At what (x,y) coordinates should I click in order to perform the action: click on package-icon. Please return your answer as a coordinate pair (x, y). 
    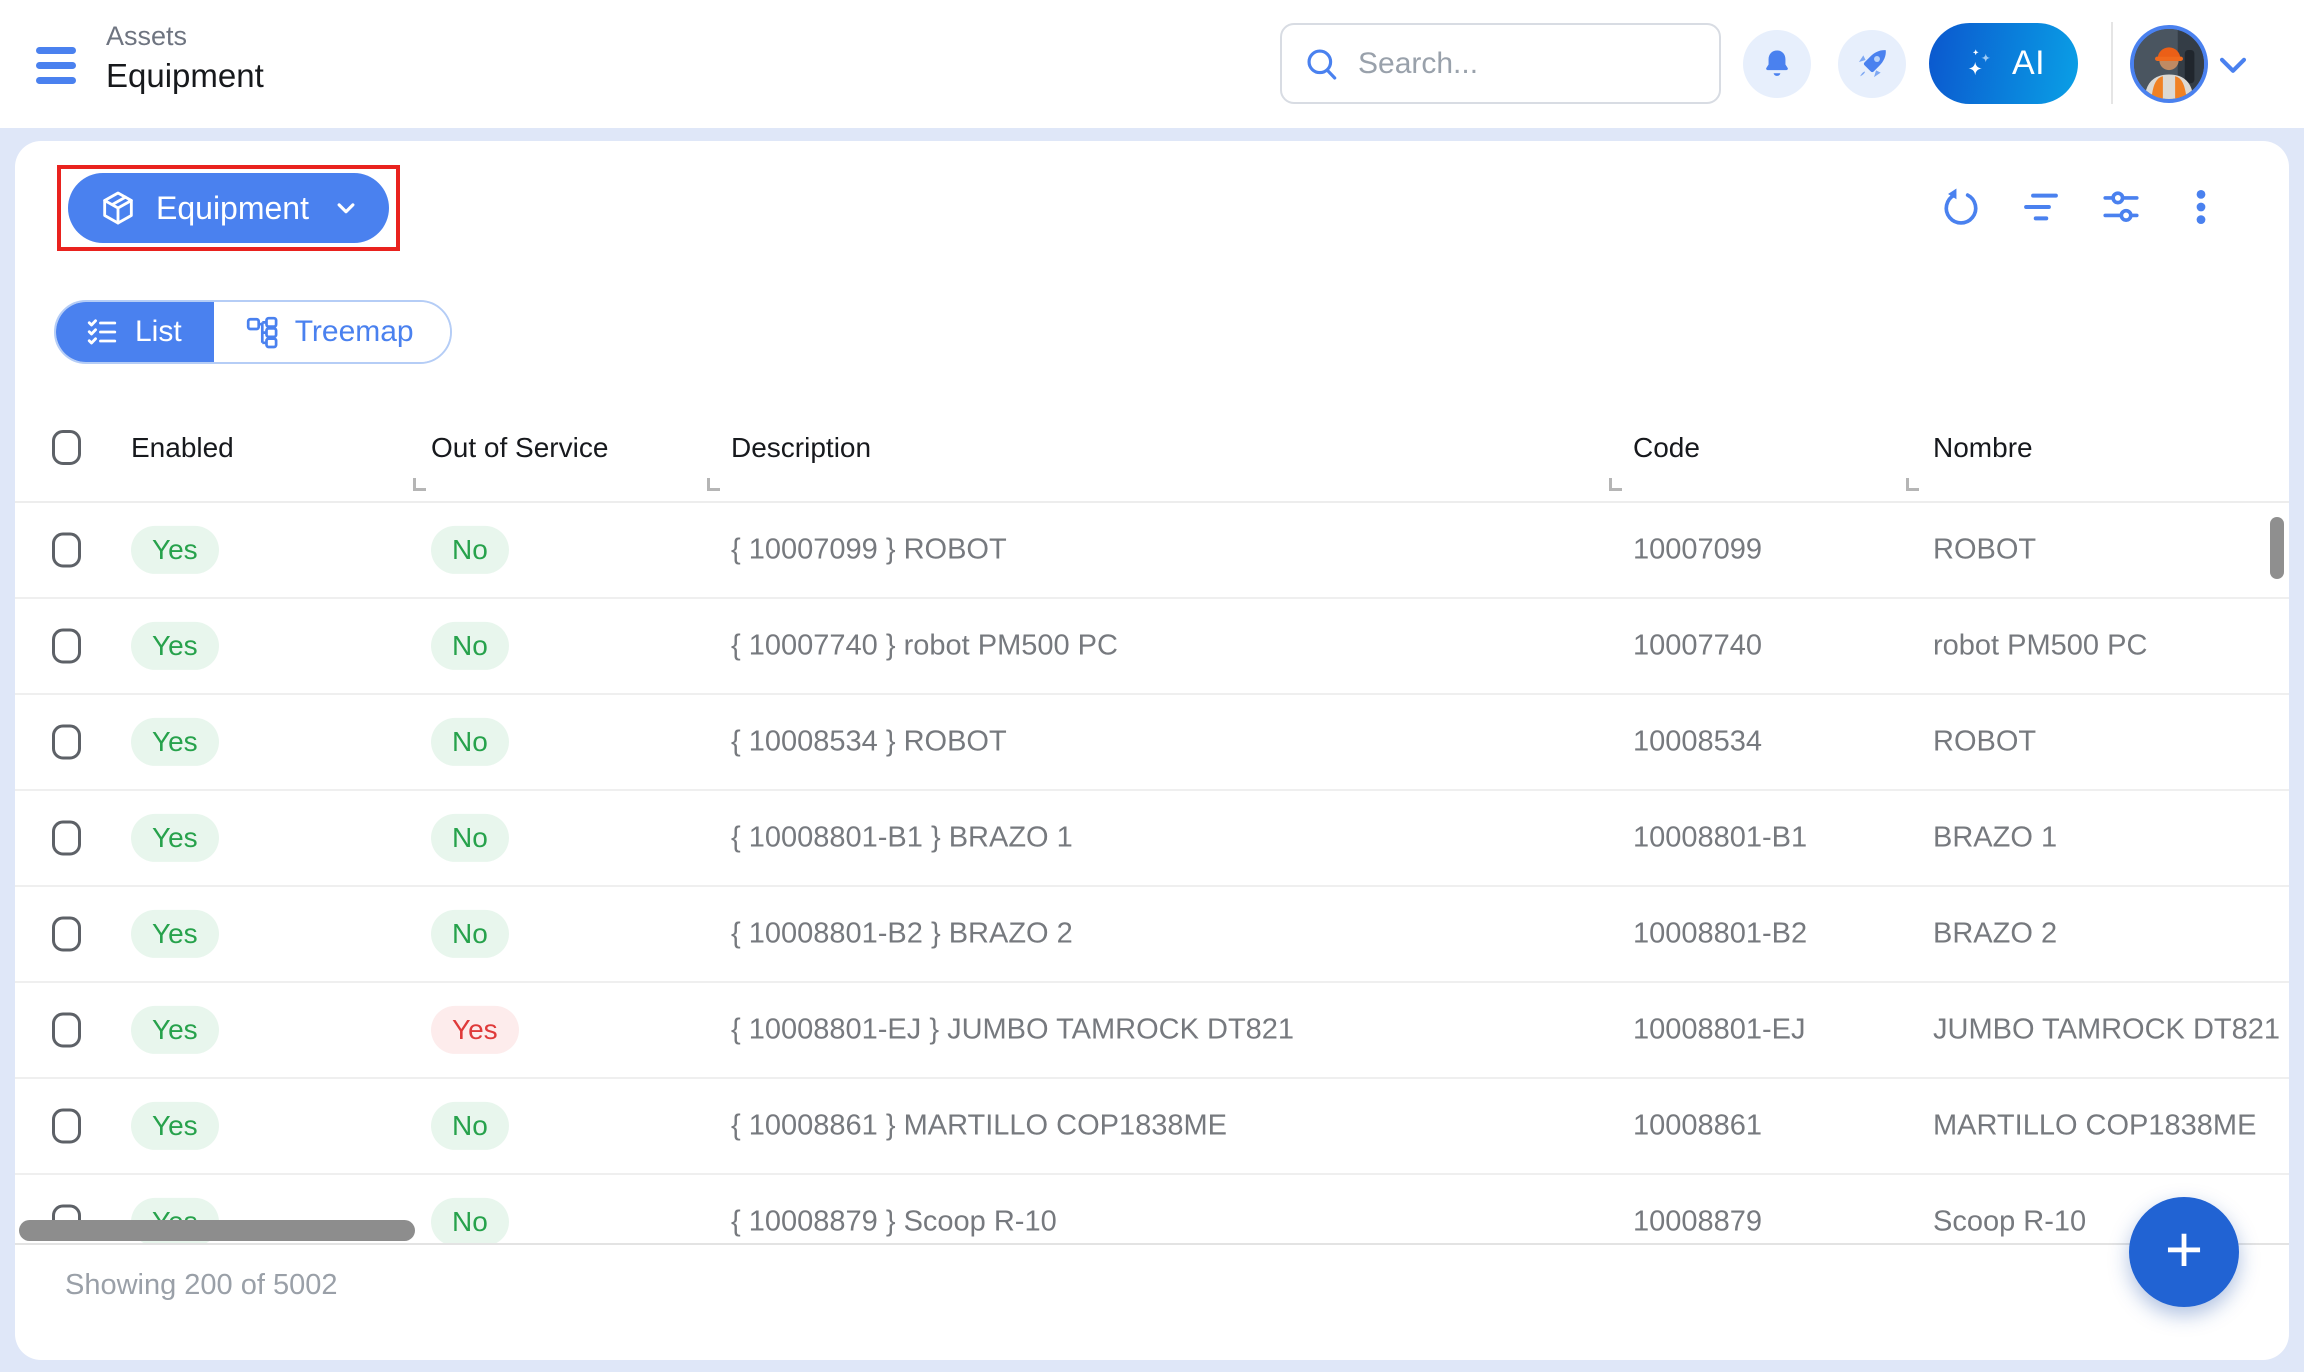
    Looking at the image, I should click on (118, 208).